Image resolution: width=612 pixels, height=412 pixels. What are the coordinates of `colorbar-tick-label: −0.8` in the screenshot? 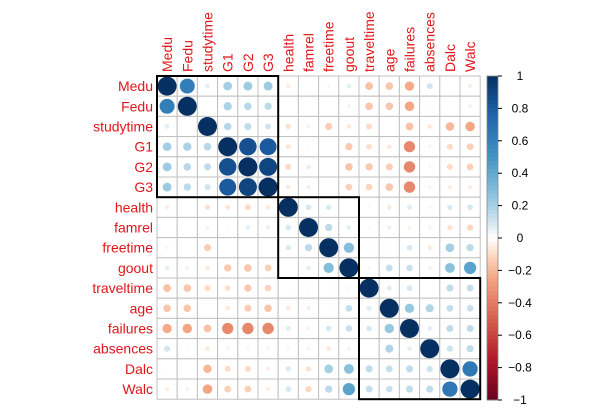 It's located at (520, 368).